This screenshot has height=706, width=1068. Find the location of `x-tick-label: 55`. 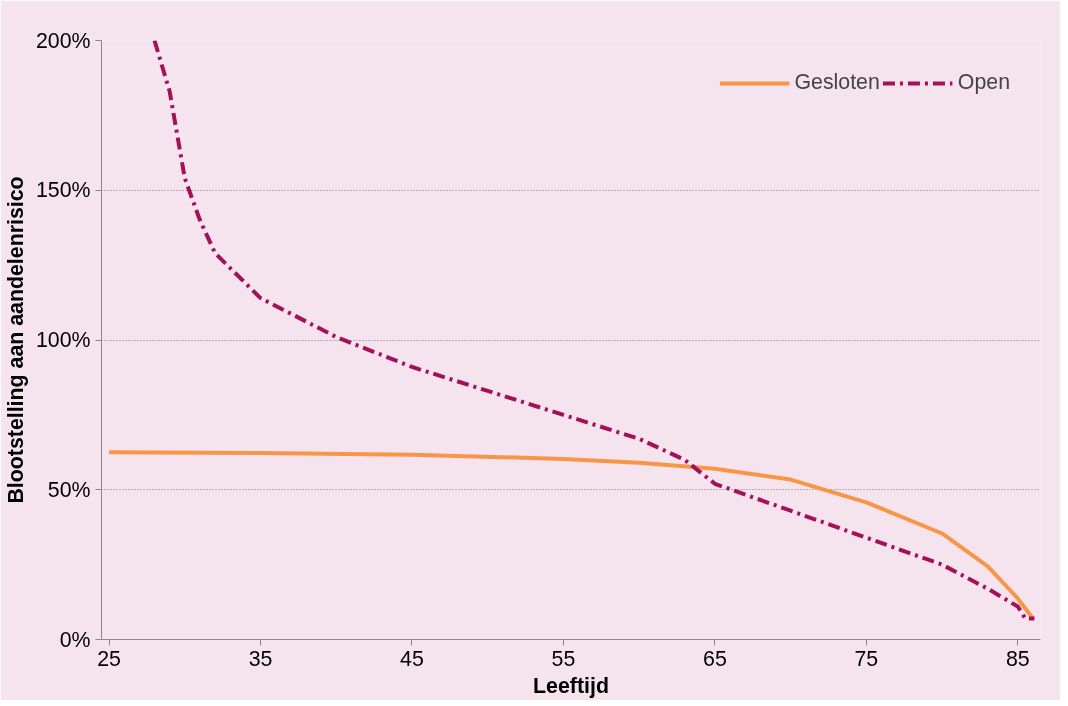

x-tick-label: 55 is located at coordinates (563, 658).